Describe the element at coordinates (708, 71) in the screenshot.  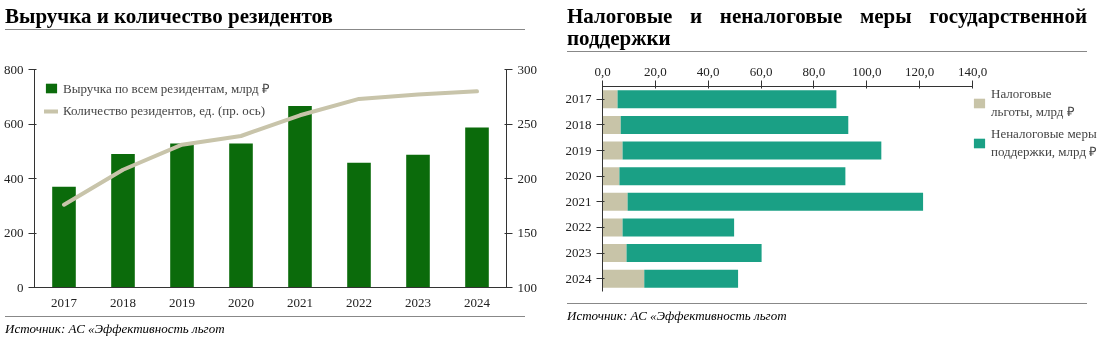
I see `x-tick-label: 40,0` at that location.